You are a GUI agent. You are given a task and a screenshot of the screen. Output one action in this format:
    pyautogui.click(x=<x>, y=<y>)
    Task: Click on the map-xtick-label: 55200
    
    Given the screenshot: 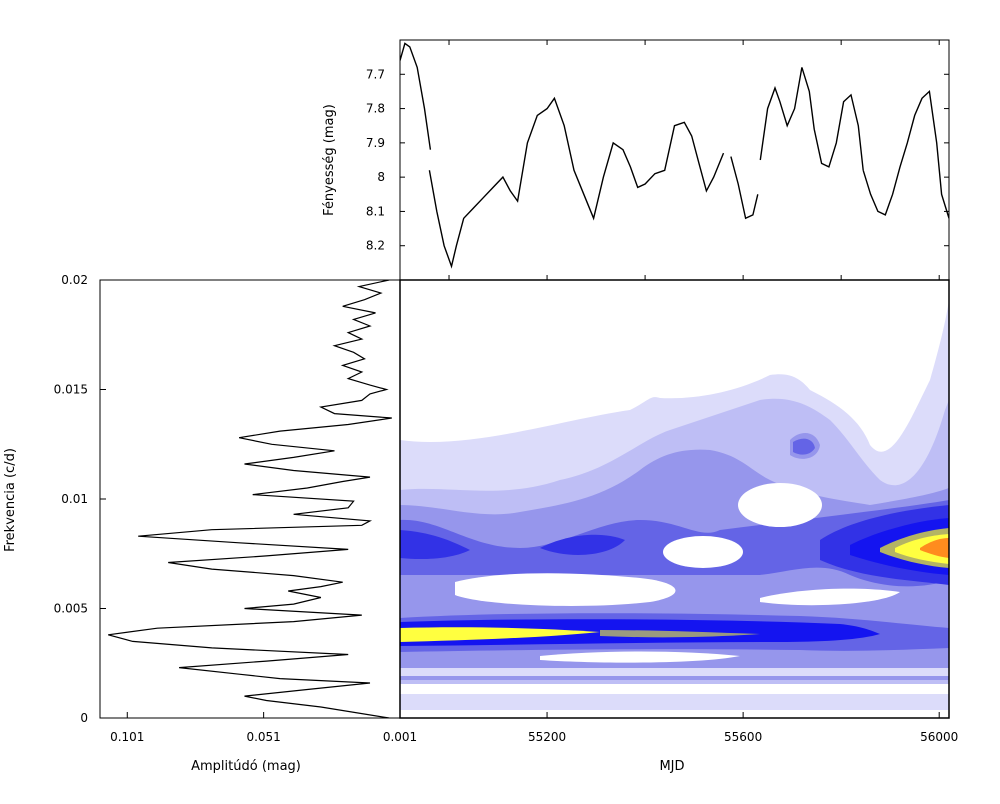 What is the action you would take?
    pyautogui.click(x=547, y=737)
    